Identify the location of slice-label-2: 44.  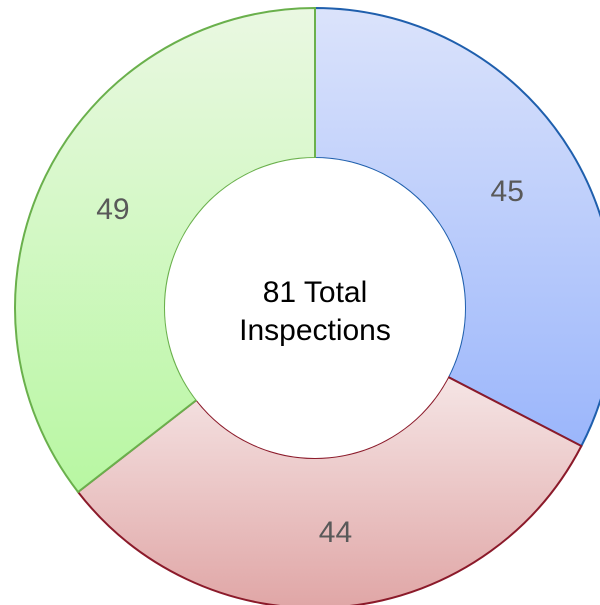
(335, 532).